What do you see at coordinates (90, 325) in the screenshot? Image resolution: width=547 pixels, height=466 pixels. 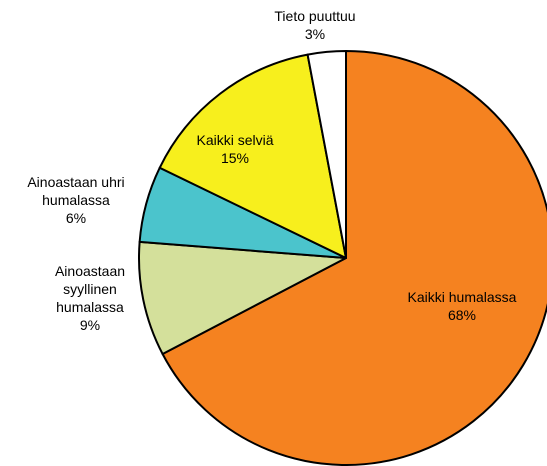 I see `value-label: 9%` at bounding box center [90, 325].